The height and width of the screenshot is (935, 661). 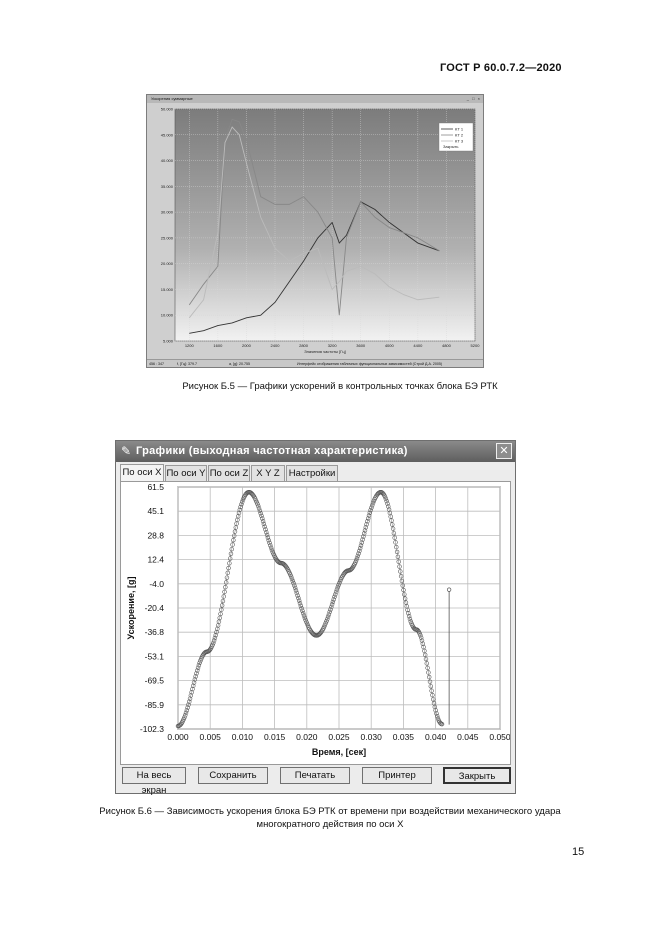 I want to click on close-button: Закрыть, so click(x=477, y=775).